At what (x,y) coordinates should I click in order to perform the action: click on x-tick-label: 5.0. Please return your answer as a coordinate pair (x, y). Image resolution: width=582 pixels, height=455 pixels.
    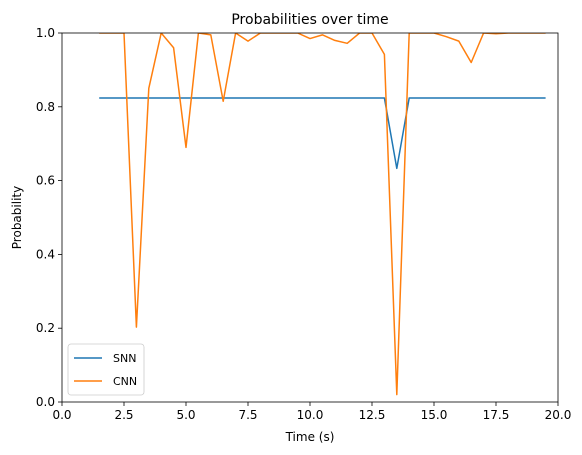
    Looking at the image, I should click on (185, 415).